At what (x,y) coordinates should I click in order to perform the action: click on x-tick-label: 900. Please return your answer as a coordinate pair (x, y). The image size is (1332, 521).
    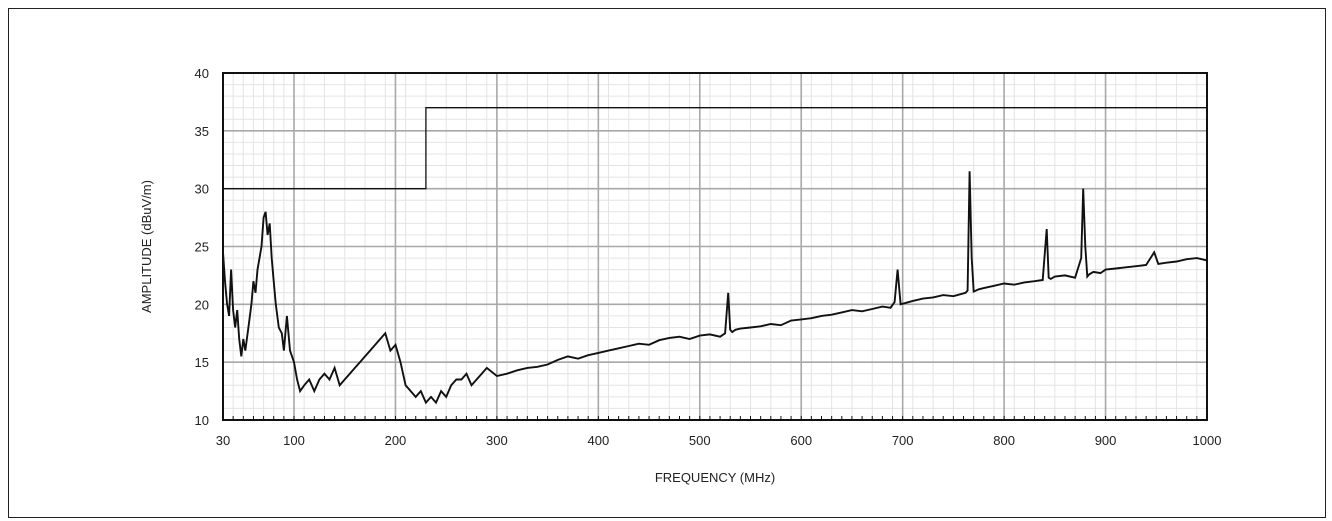
    Looking at the image, I should click on (1106, 440).